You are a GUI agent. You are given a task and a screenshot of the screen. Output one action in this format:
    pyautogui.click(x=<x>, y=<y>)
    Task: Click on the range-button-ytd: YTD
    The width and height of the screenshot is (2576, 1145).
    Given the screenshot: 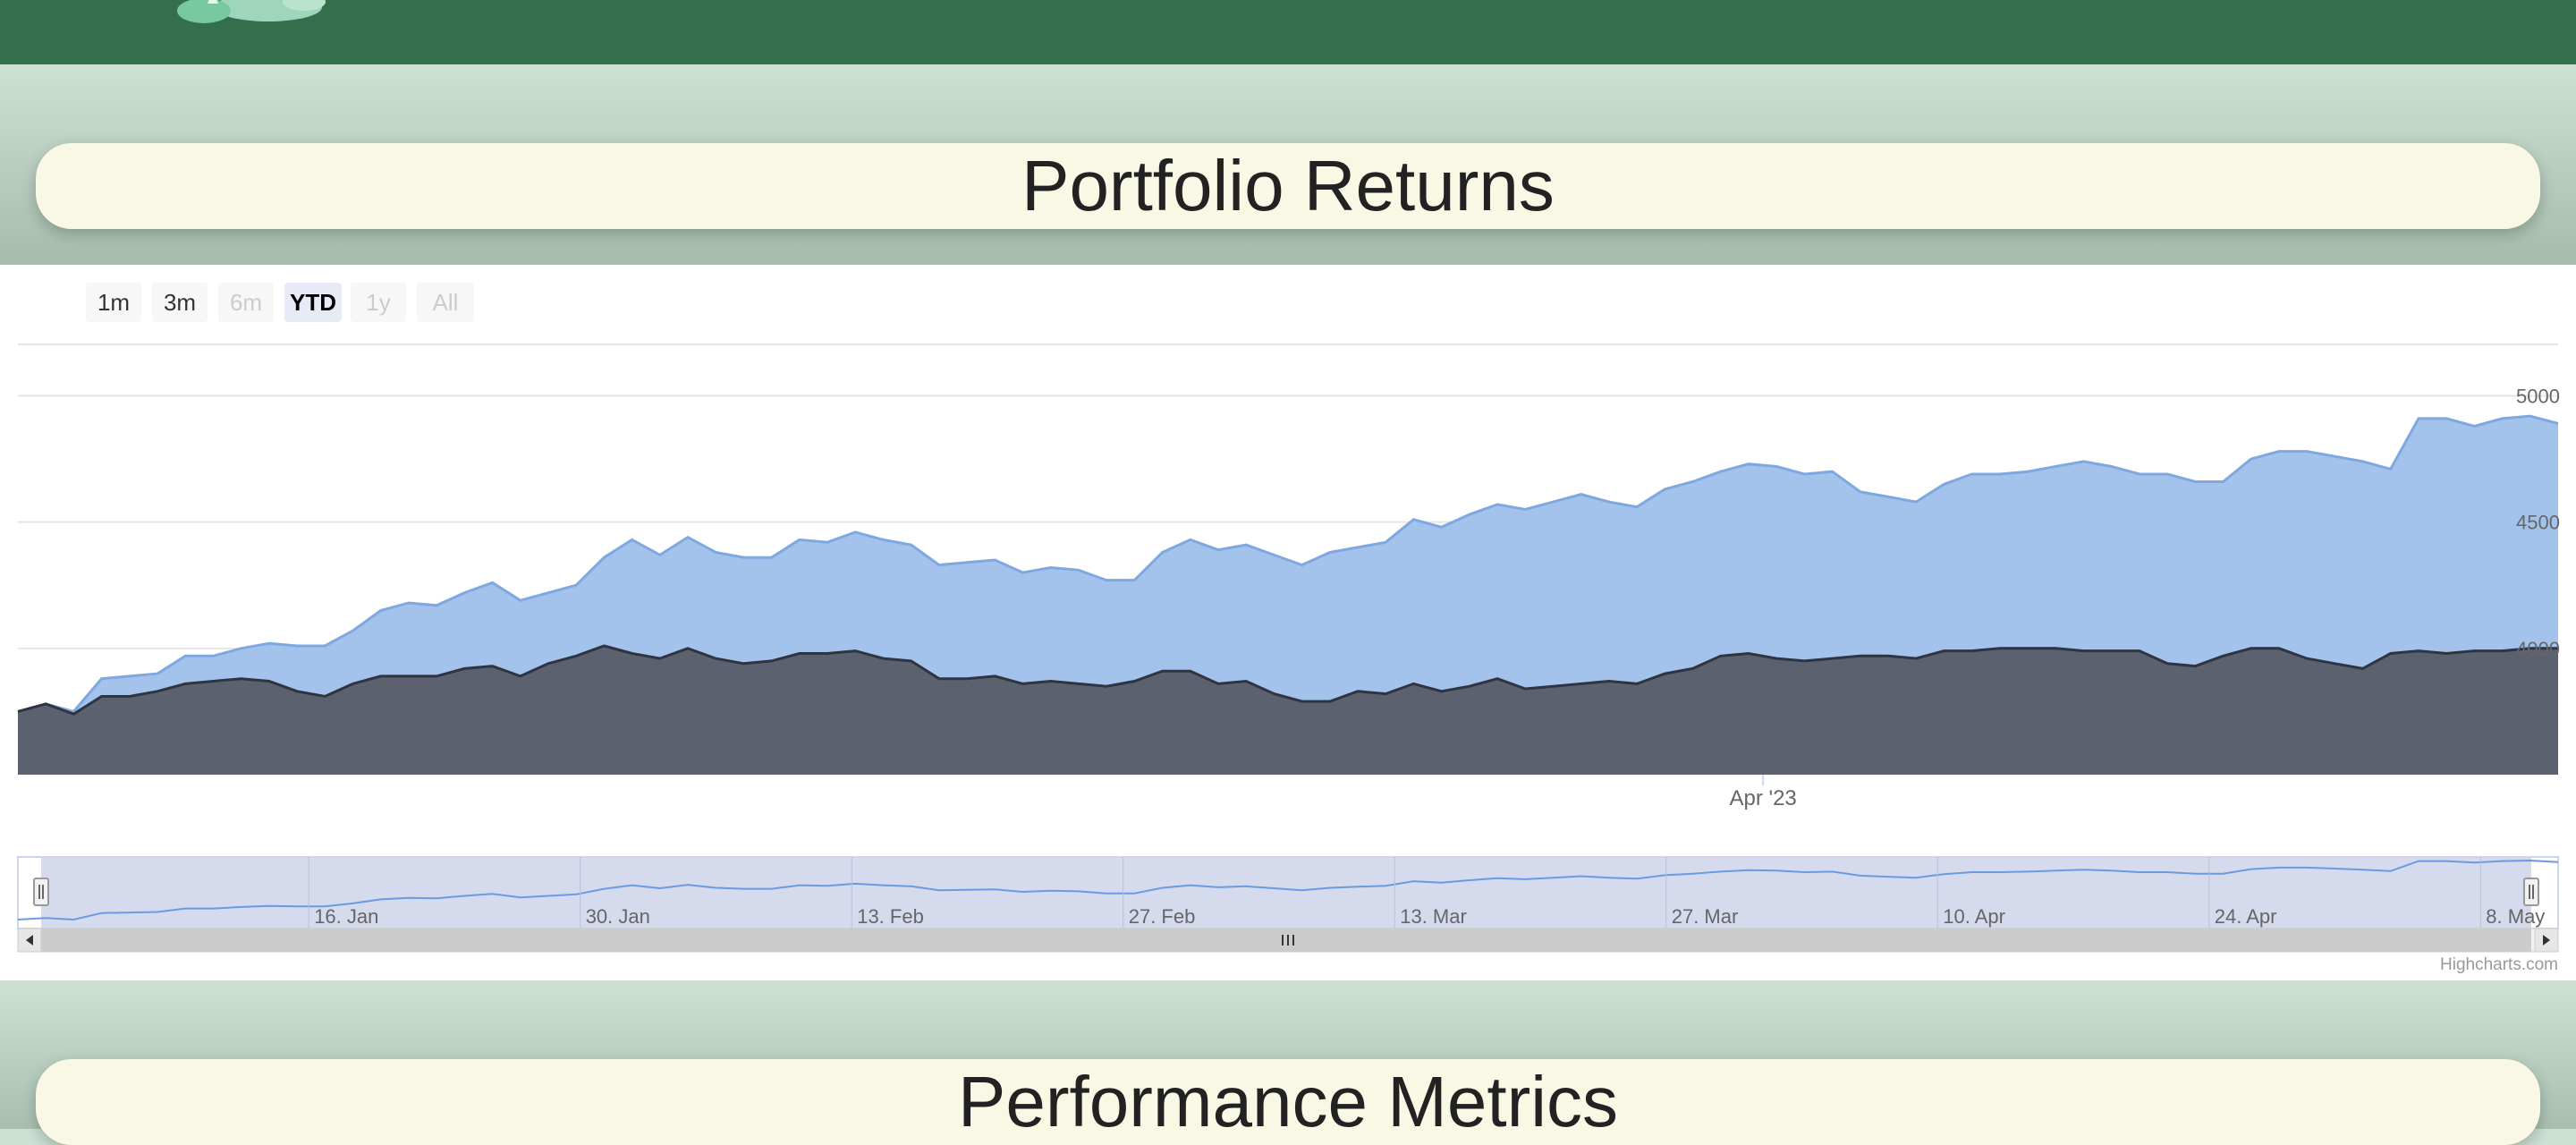 What is the action you would take?
    pyautogui.click(x=313, y=302)
    